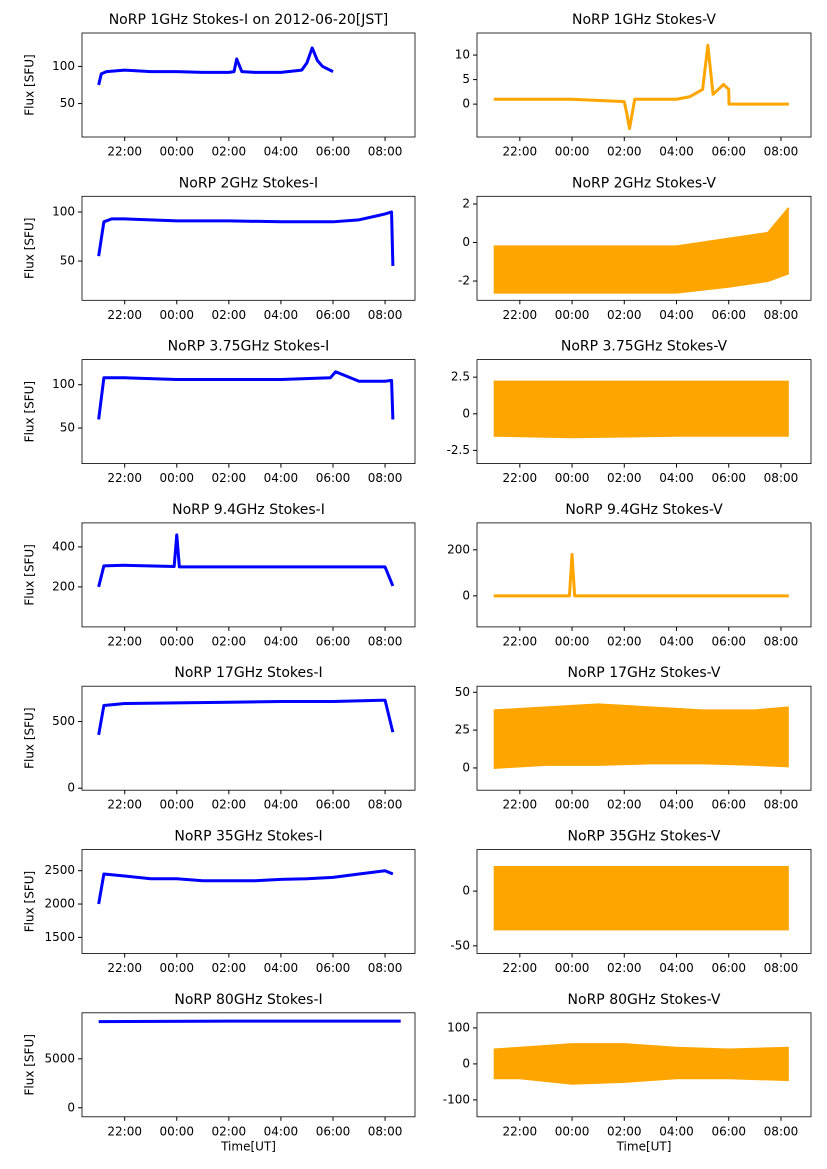 The width and height of the screenshot is (827, 1169). Describe the element at coordinates (456, 1099) in the screenshot. I see `y-tick-label: -100` at that location.